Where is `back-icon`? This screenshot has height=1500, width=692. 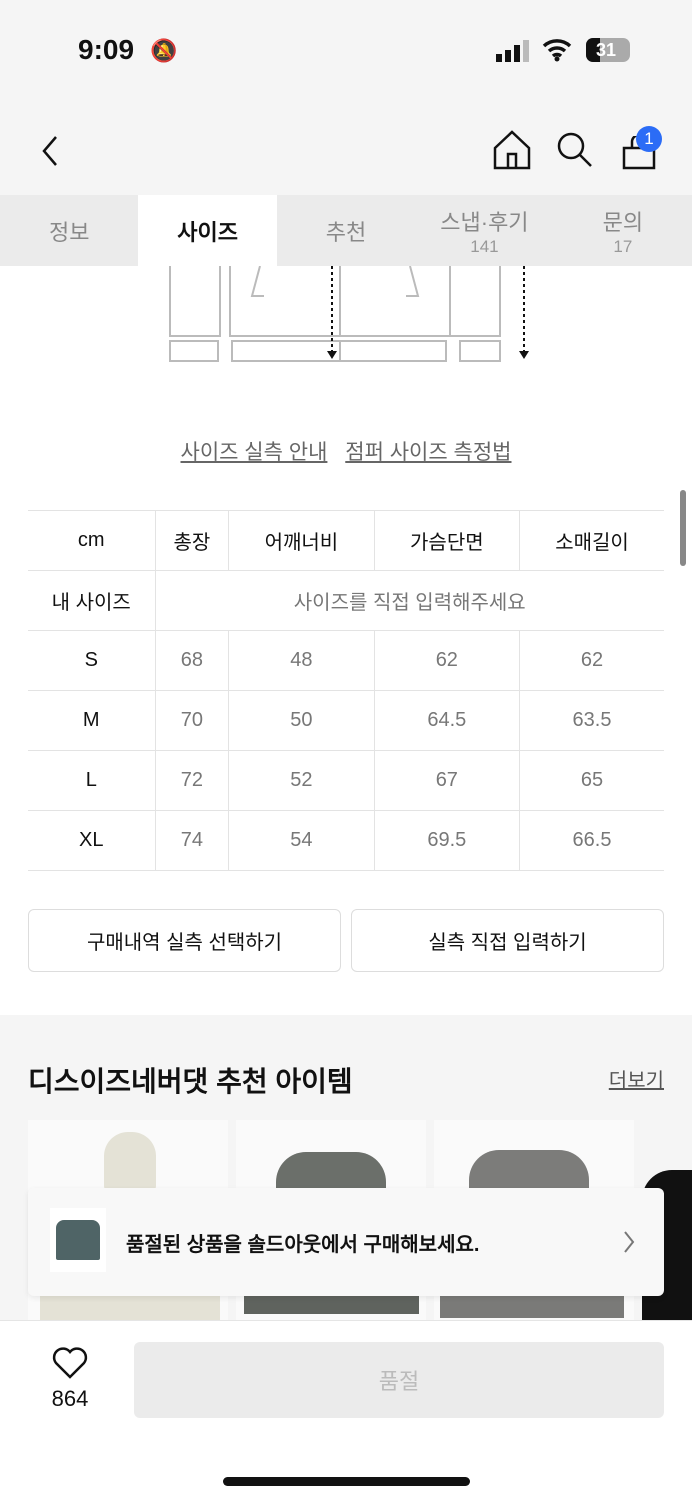
back-icon is located at coordinates (50, 151).